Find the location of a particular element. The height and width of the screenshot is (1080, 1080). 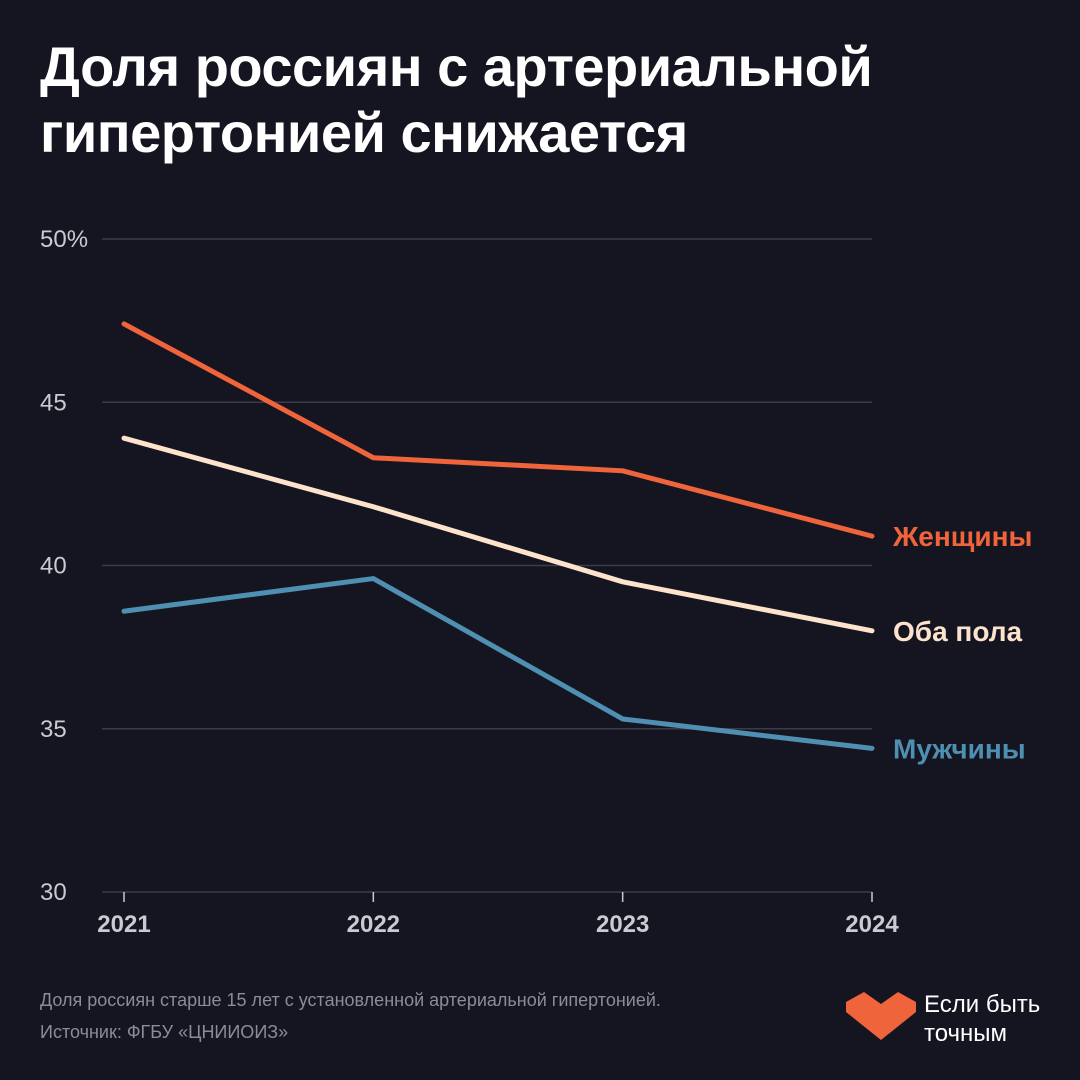

y-axis-ticks: 50% 45 40 35 30 is located at coordinates (64, 566).